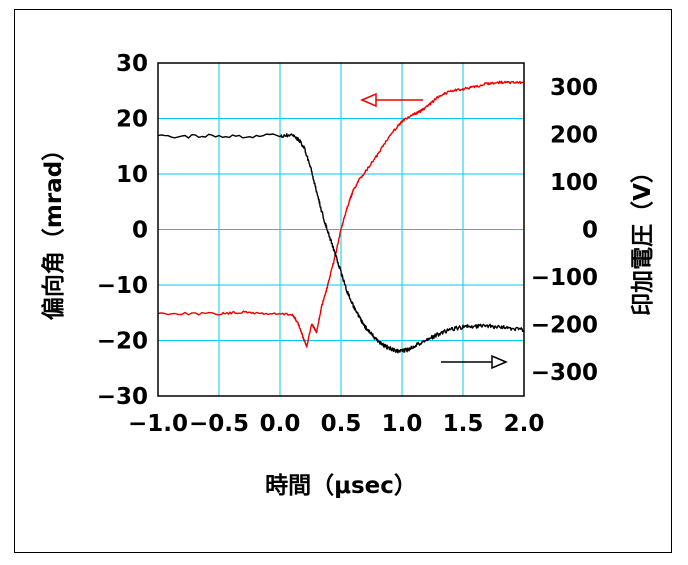  I want to click on right-axis-arrow-head, so click(499, 362).